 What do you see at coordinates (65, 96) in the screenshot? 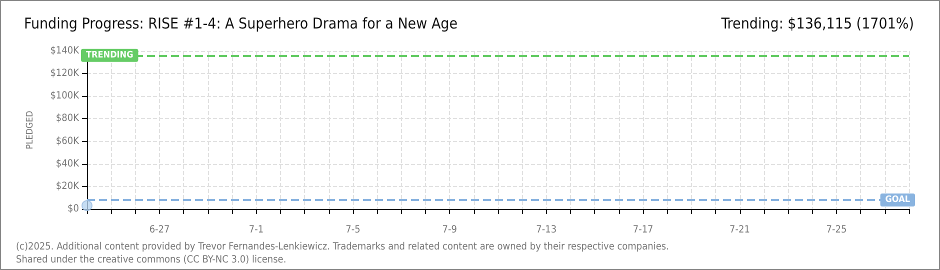
I see `y-tick-label: $100K` at bounding box center [65, 96].